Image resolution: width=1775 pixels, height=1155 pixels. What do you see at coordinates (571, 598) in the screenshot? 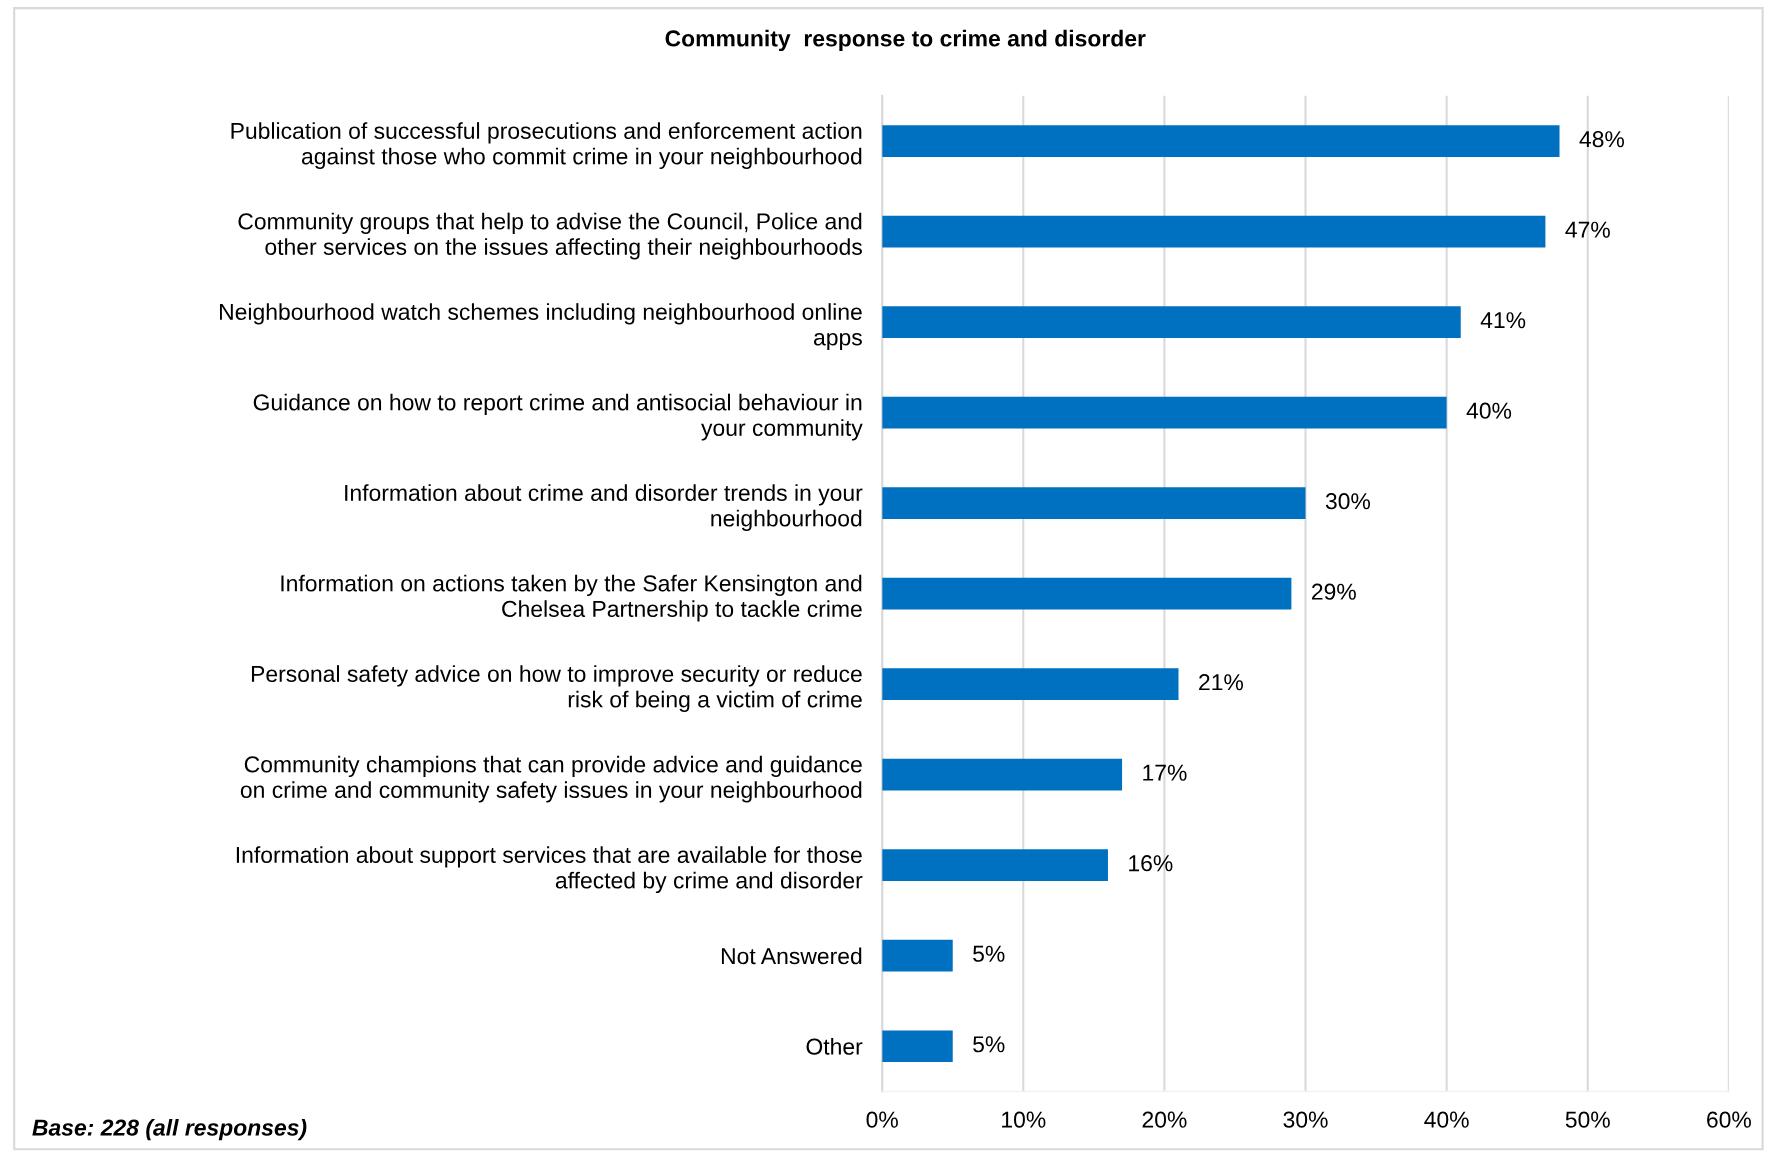
I see `y-tick-label: Information on actions taken by the Safer Kensington and Chelsea Partnership to tackle crime` at bounding box center [571, 598].